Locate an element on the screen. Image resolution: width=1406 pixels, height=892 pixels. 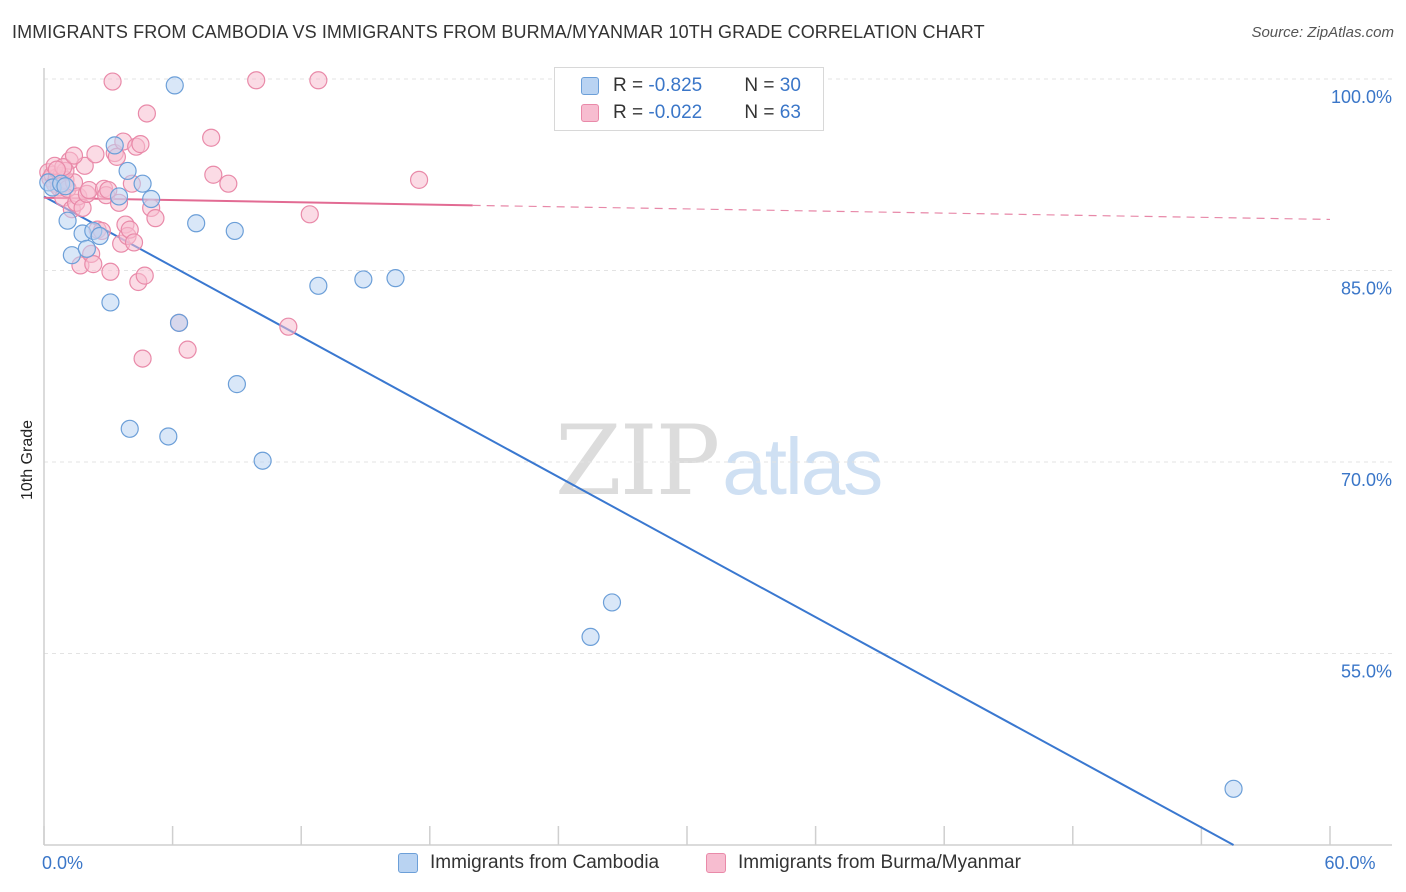
watermark: ZIPatlas is located at coordinates (719, 461).